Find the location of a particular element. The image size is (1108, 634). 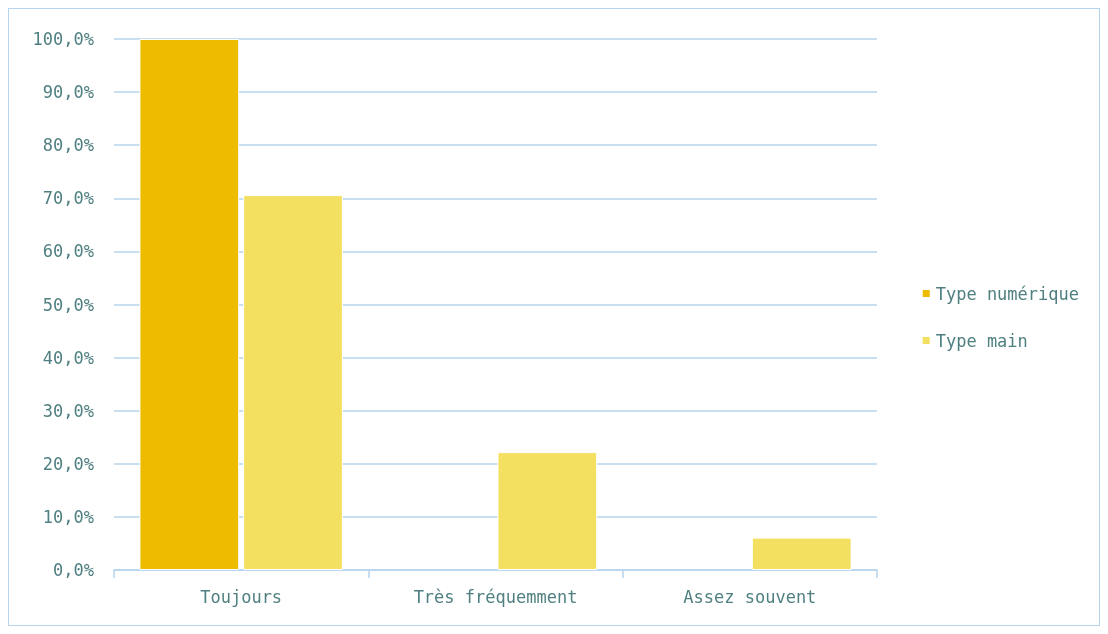

y-tick-label: 20,0% is located at coordinates (68, 463).